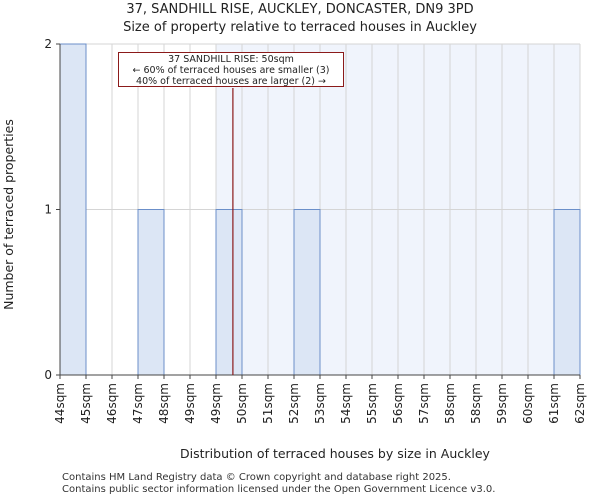  I want to click on x-tick-label: 57sqm, so click(424, 403).